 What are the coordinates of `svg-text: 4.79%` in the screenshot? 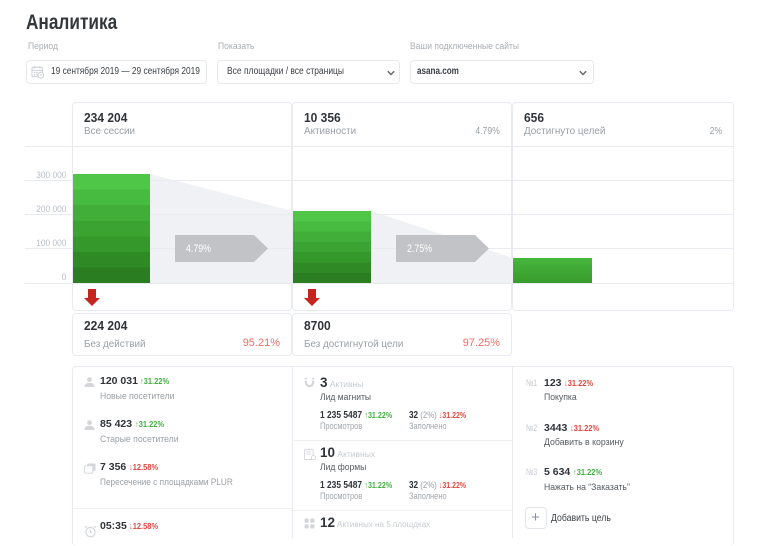 It's located at (198, 249).